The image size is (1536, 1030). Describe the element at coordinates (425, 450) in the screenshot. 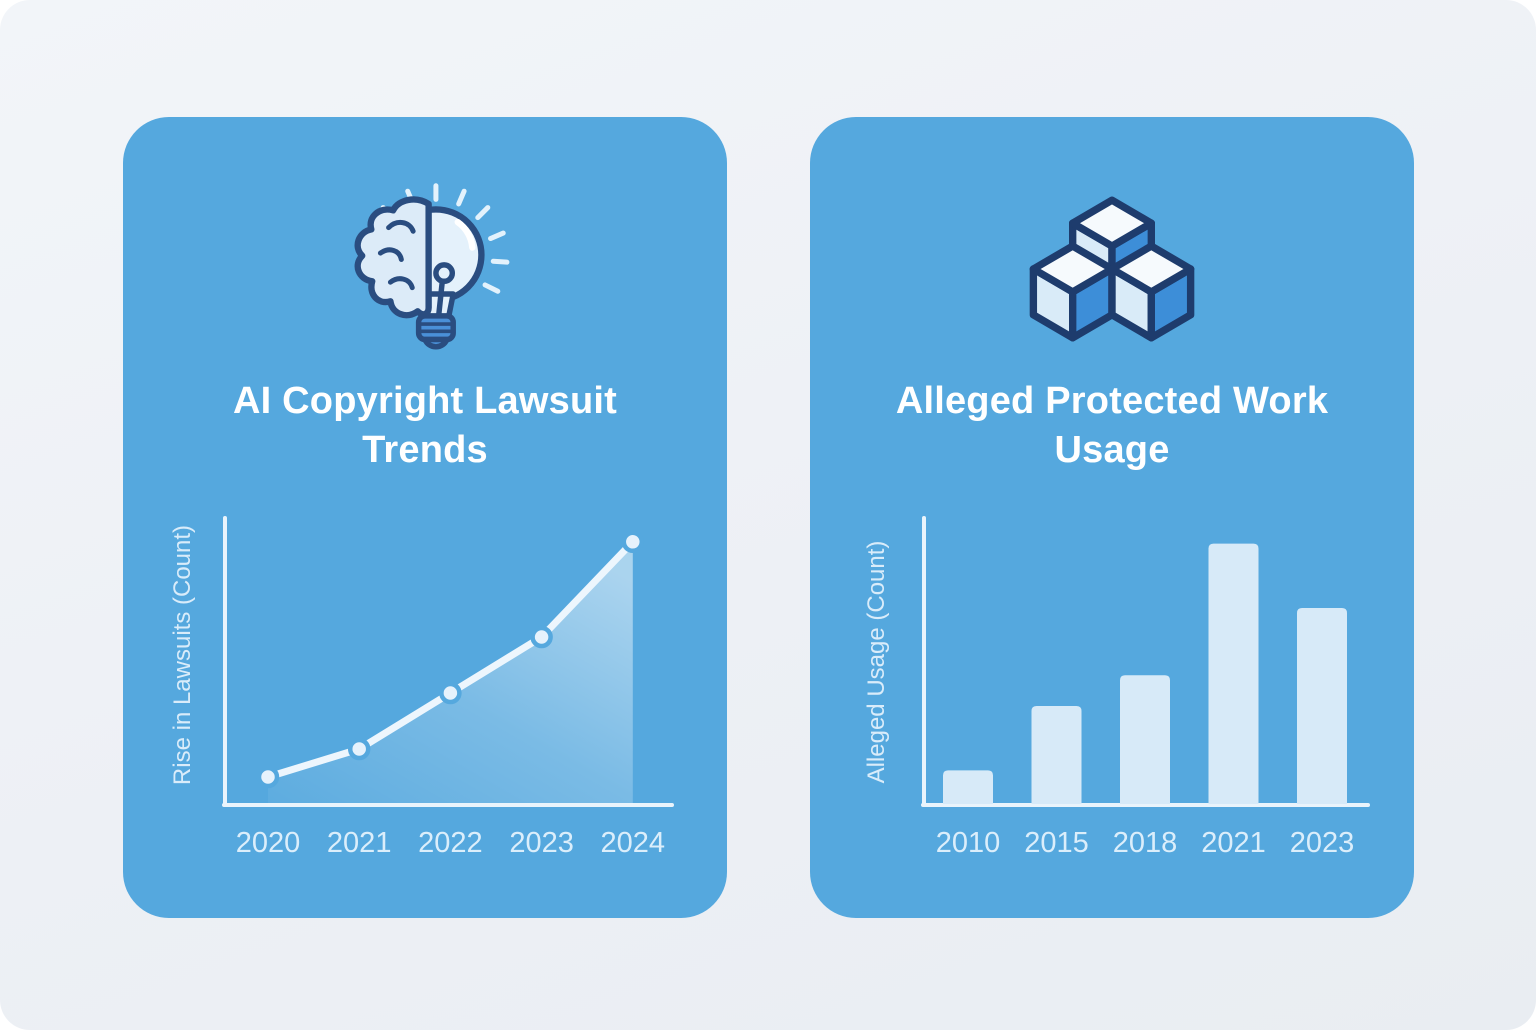

I see `title-line-2: Trends` at that location.